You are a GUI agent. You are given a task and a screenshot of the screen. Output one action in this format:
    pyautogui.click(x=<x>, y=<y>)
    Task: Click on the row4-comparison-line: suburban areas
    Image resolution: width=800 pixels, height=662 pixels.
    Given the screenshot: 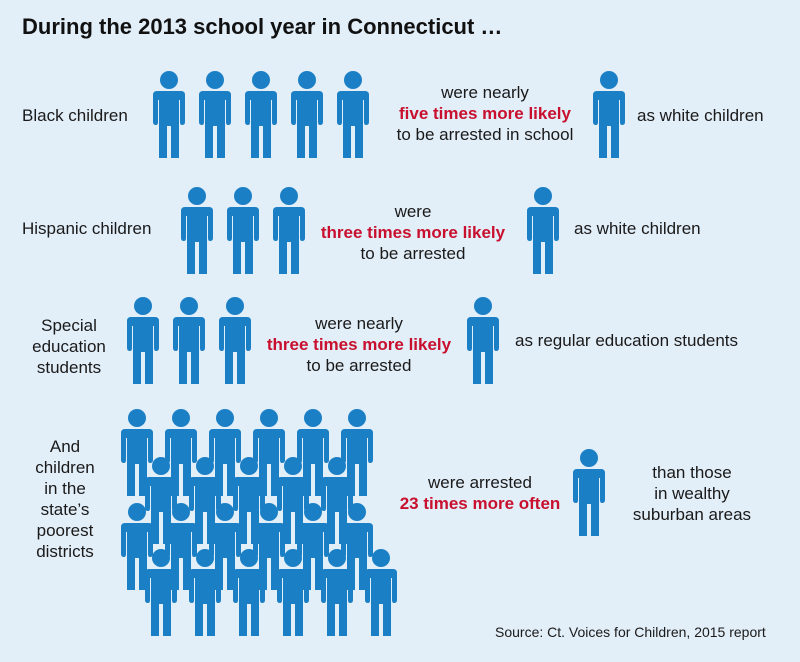 What is the action you would take?
    pyautogui.click(x=692, y=514)
    